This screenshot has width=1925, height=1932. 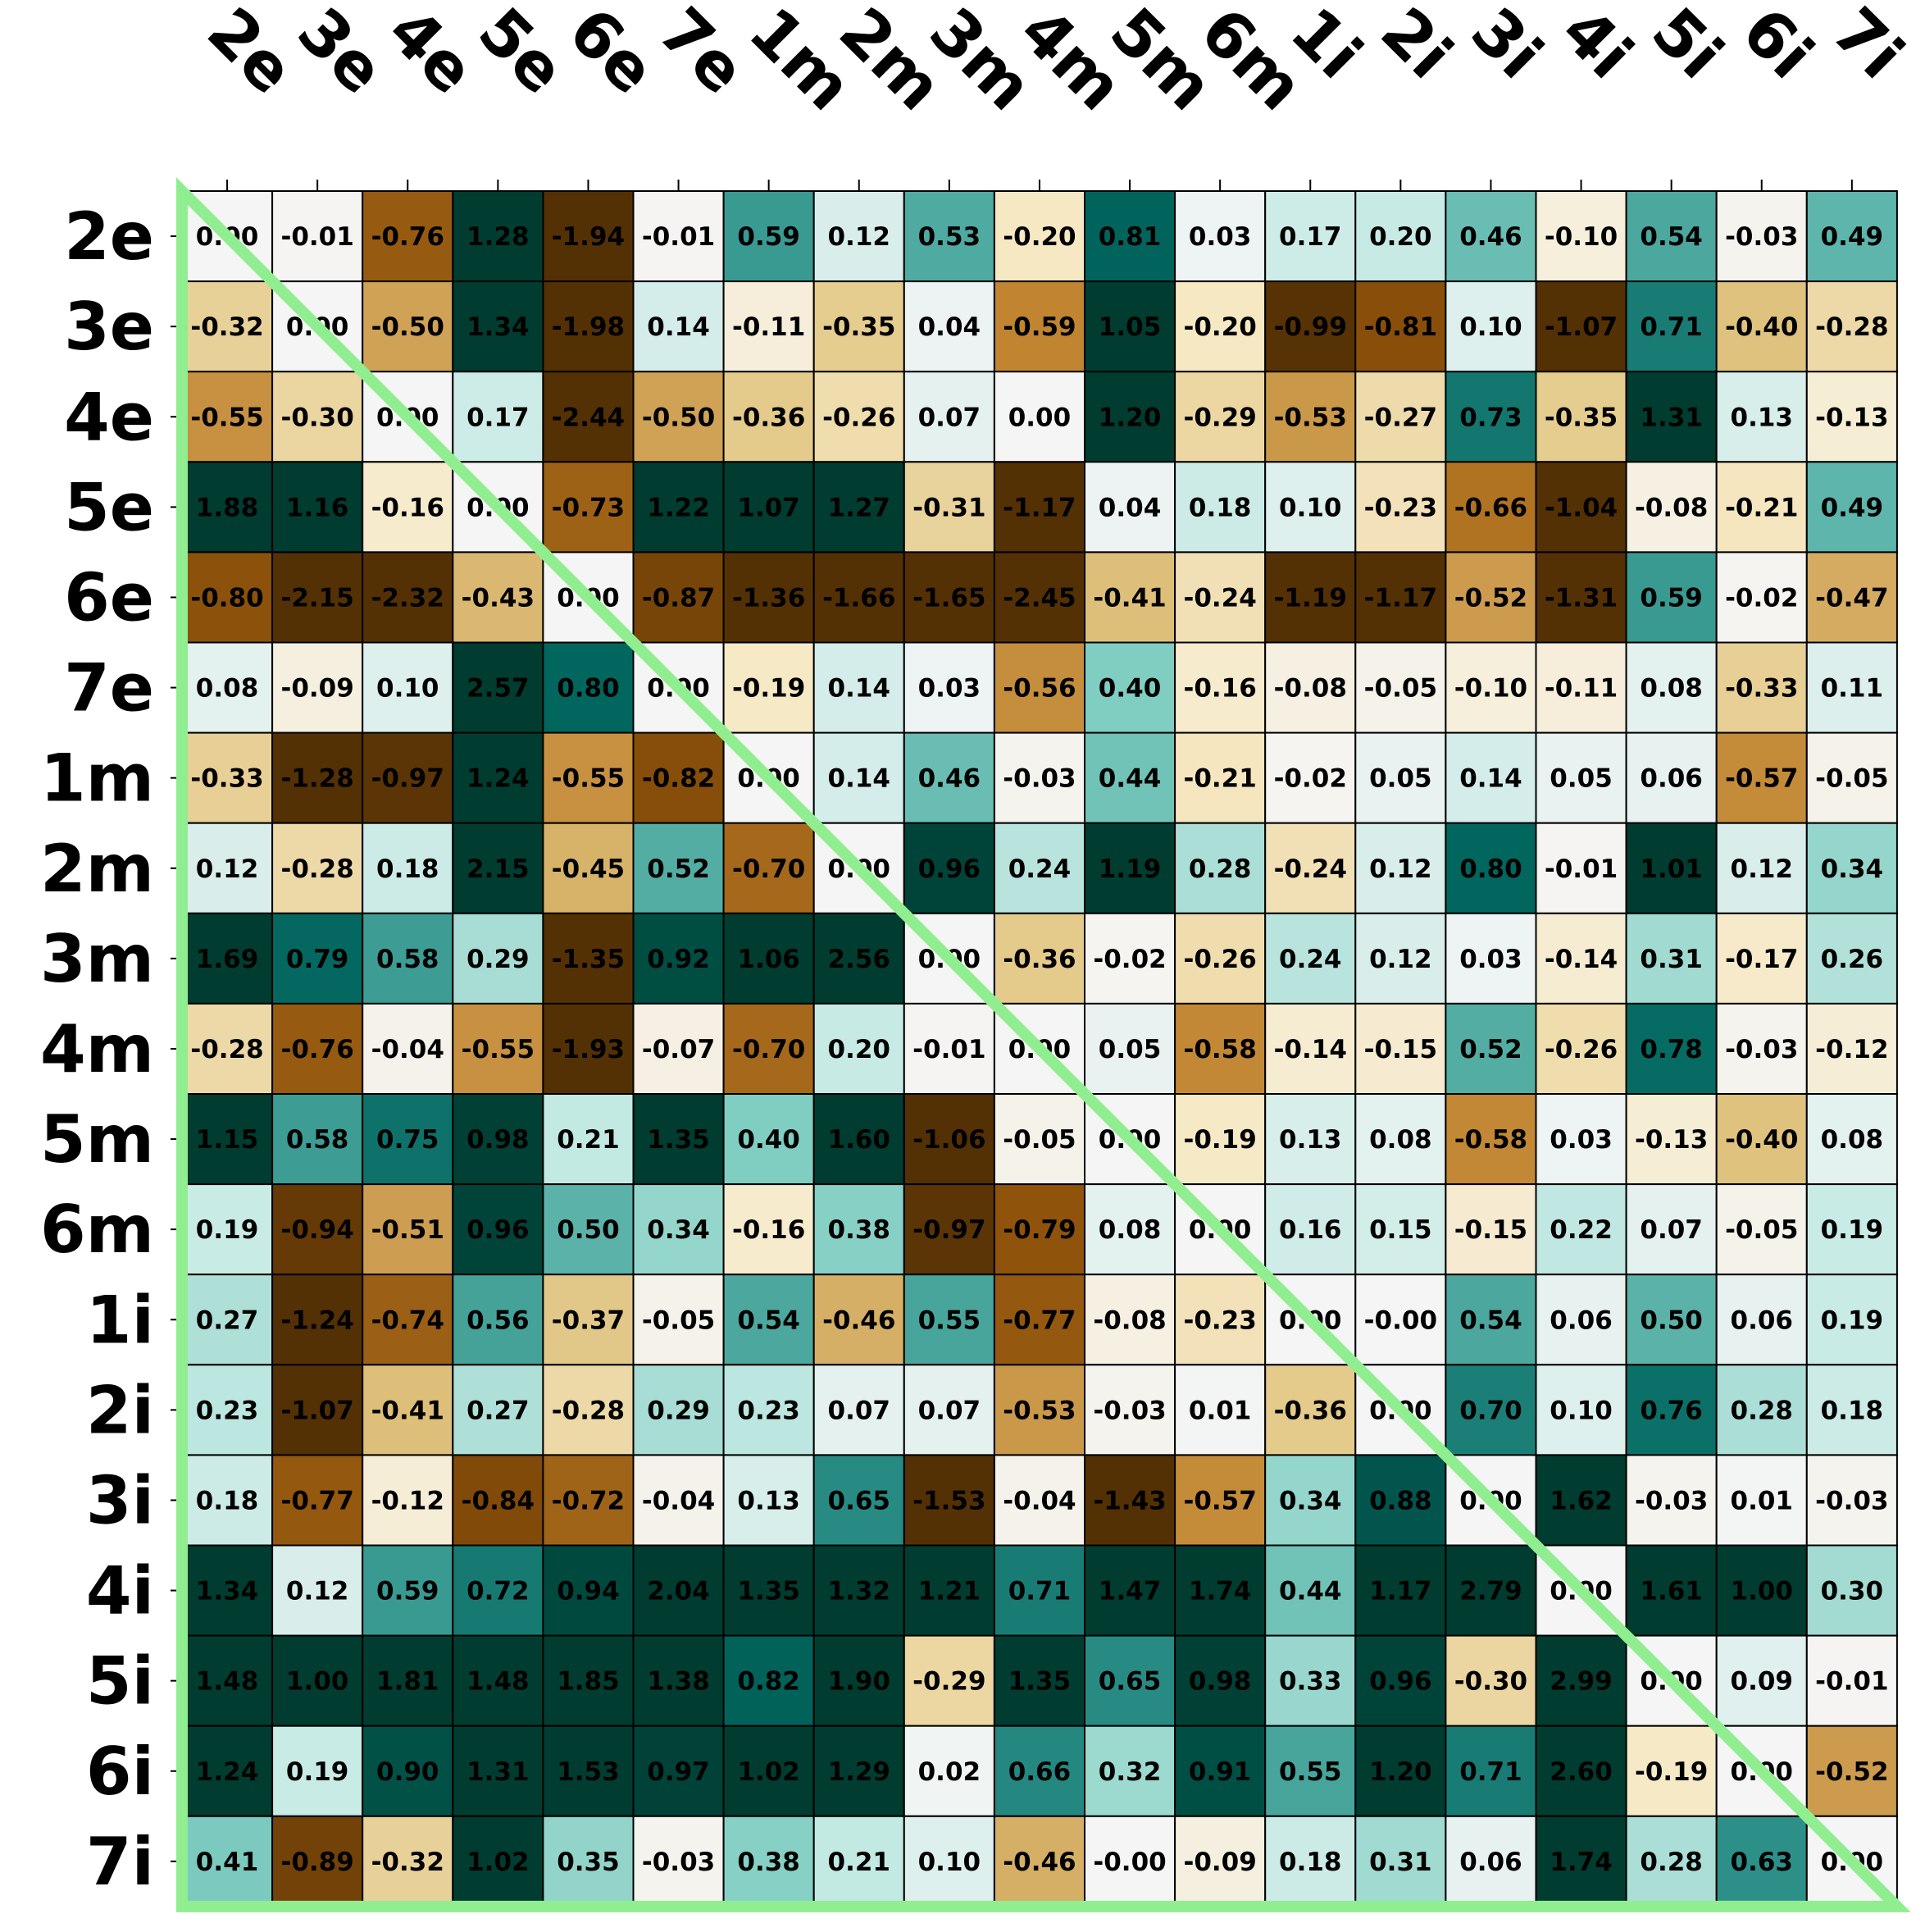 What do you see at coordinates (97, 1139) in the screenshot?
I see `y-tick-label: 5m` at bounding box center [97, 1139].